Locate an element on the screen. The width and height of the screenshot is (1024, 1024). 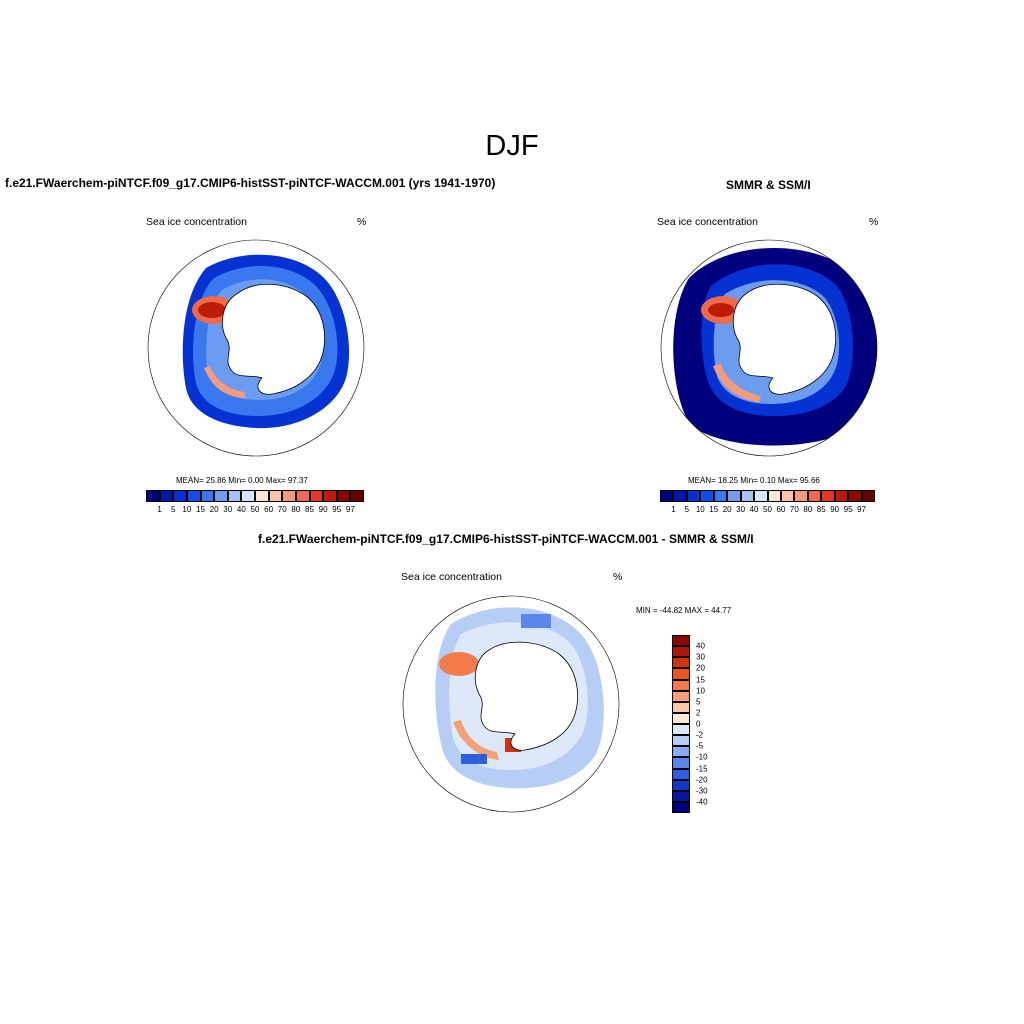
colorbar-tick-label: 40 is located at coordinates (754, 509).